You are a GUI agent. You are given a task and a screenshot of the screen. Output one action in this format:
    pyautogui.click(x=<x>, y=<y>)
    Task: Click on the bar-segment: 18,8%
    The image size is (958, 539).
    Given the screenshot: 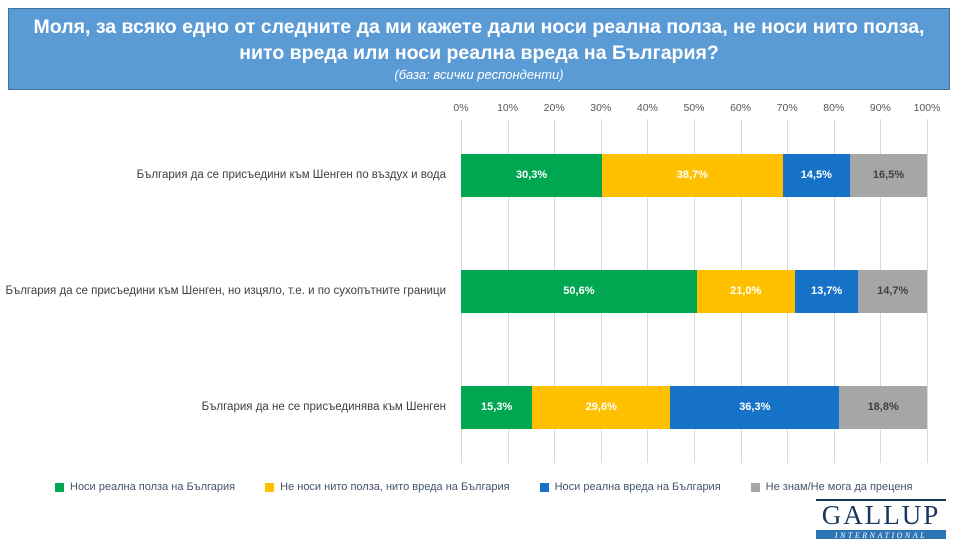 What is the action you would take?
    pyautogui.click(x=883, y=407)
    